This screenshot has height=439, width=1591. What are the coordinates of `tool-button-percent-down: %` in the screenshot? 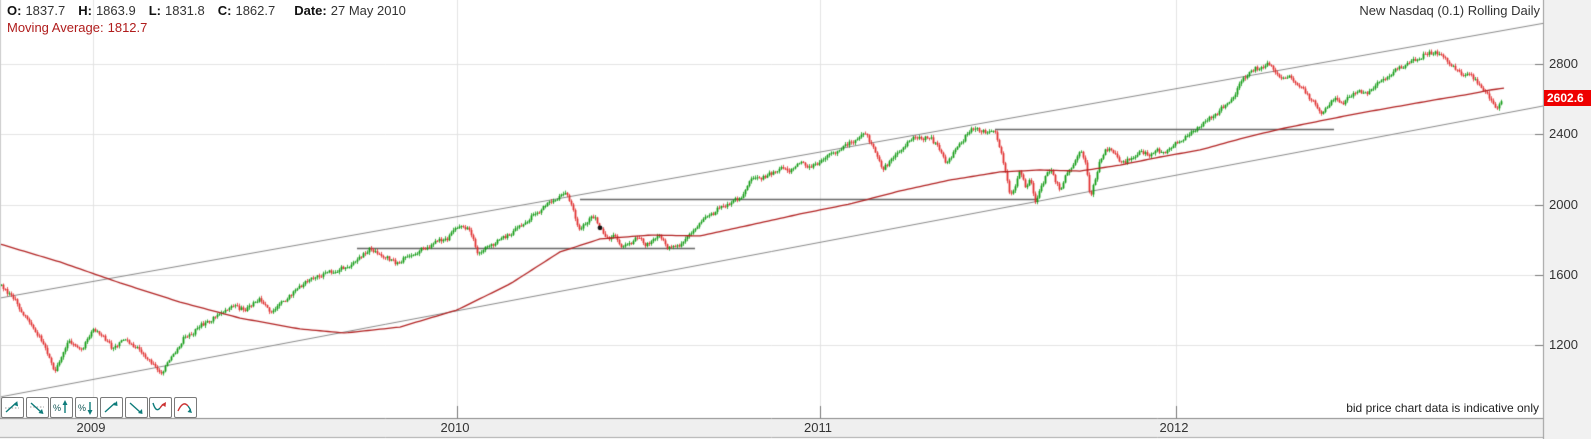 It's located at (87, 407).